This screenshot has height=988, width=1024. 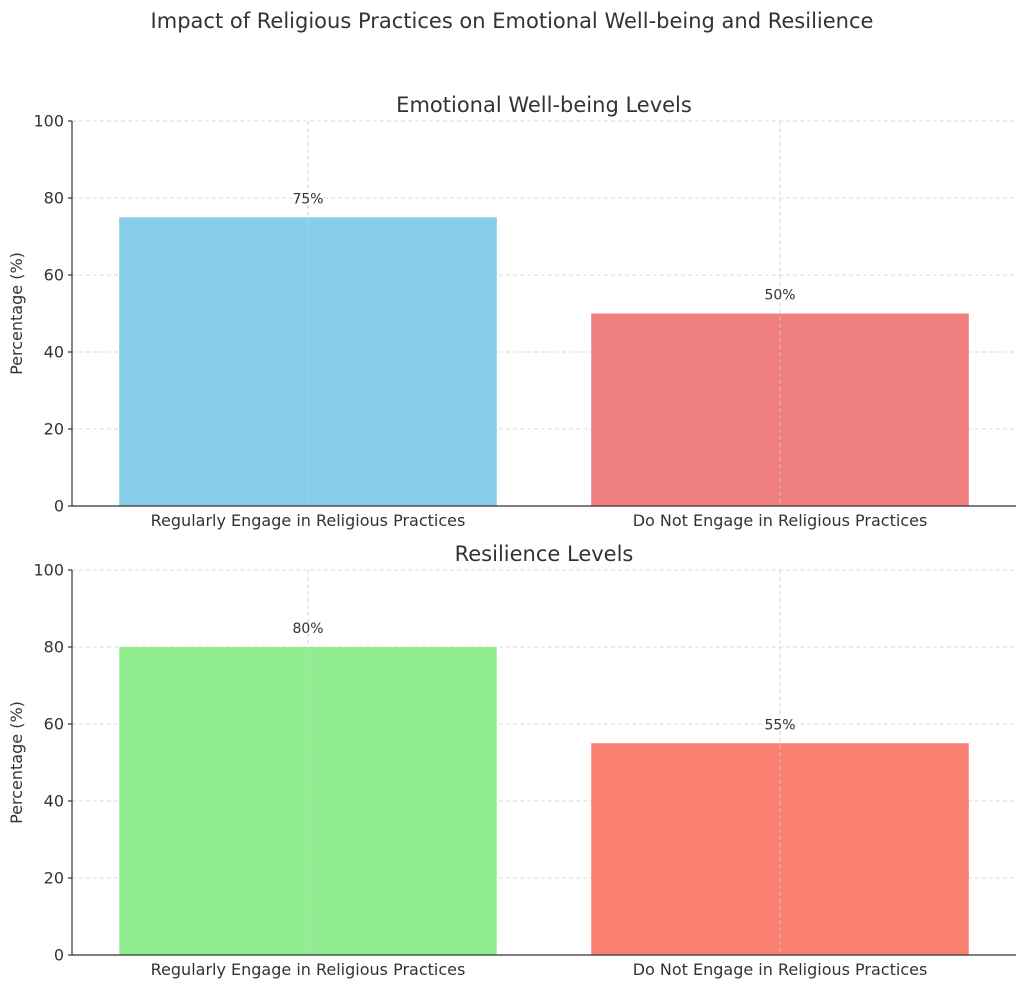 What do you see at coordinates (544, 105) in the screenshot?
I see `chart-title: Emotional Well-being Levels` at bounding box center [544, 105].